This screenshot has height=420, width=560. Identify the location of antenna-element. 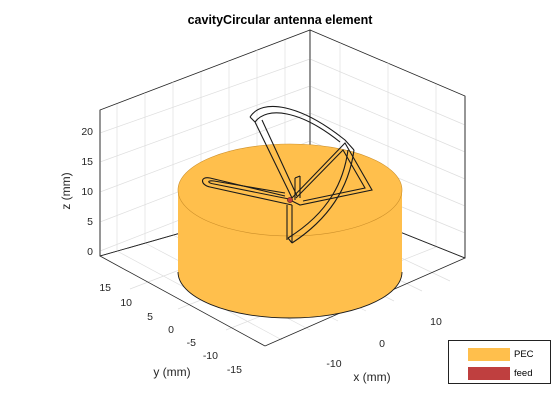
(287, 174).